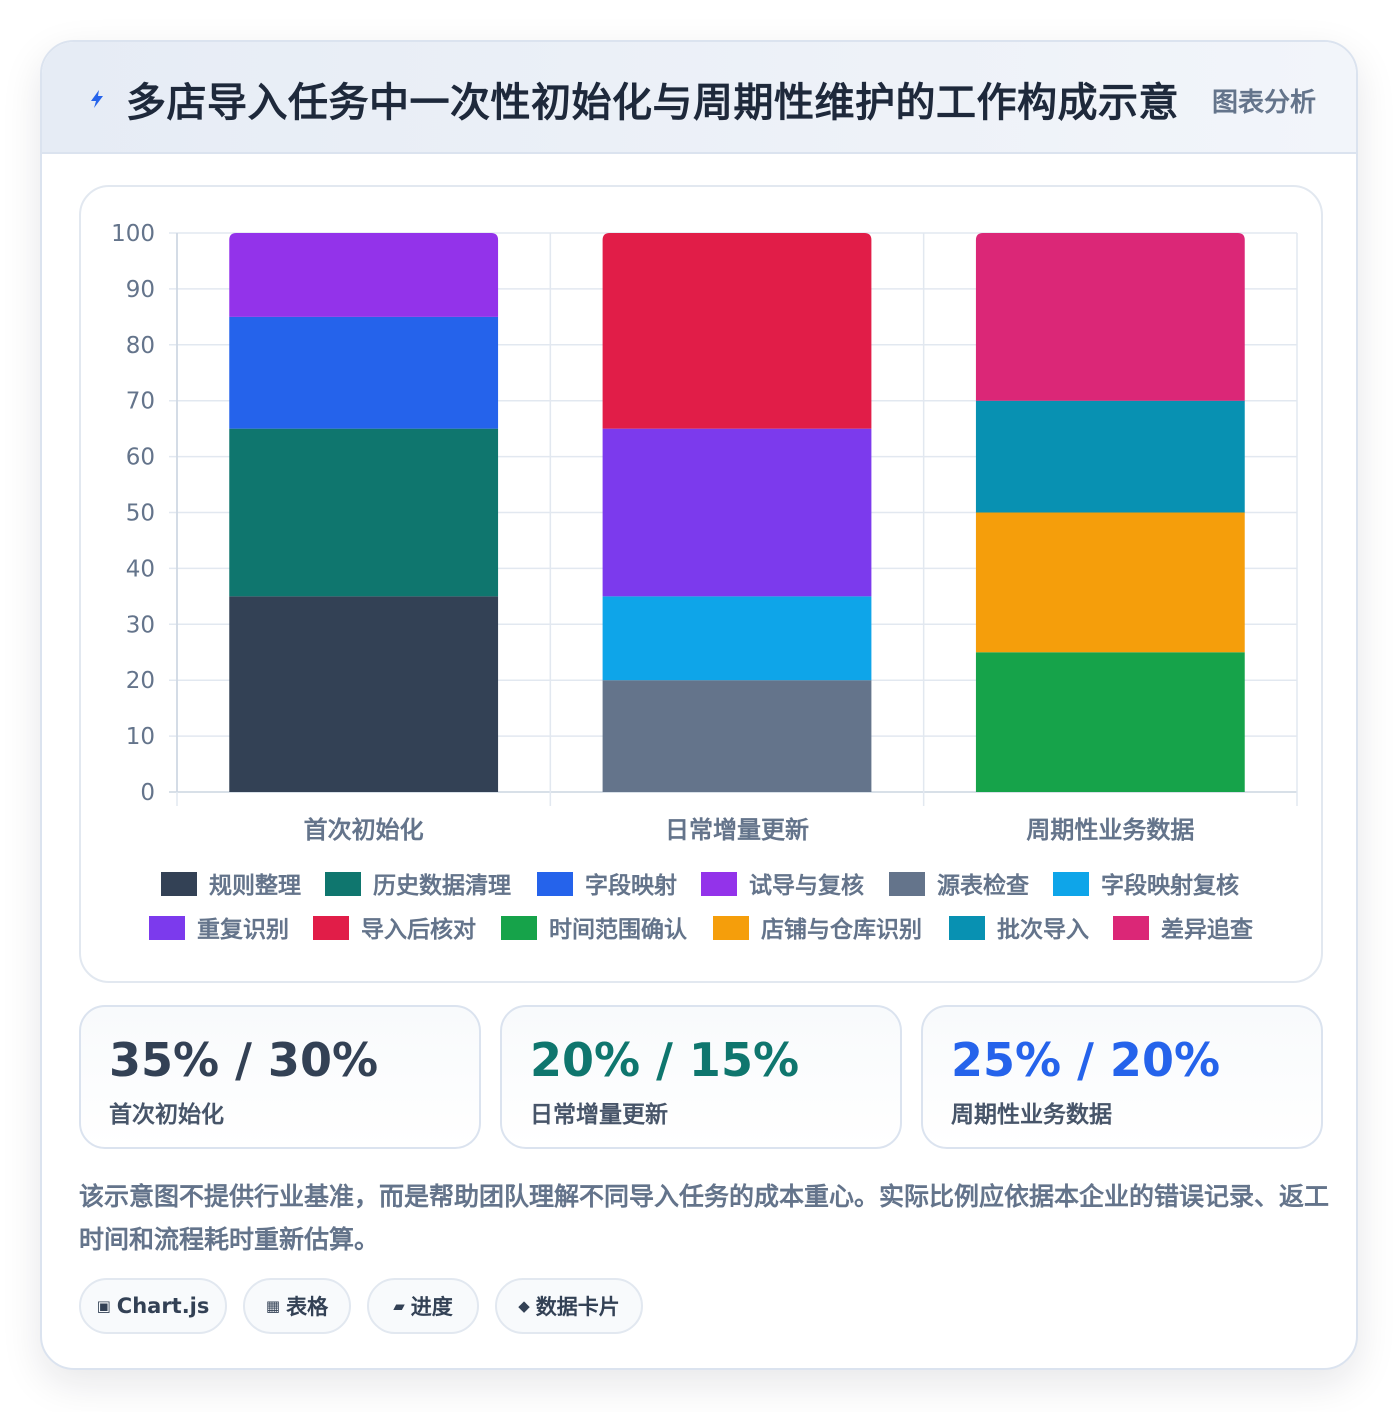 Image resolution: width=1400 pixels, height=1412 pixels. Describe the element at coordinates (665, 1060) in the screenshot. I see `stat-value: 20% / 15%` at that location.